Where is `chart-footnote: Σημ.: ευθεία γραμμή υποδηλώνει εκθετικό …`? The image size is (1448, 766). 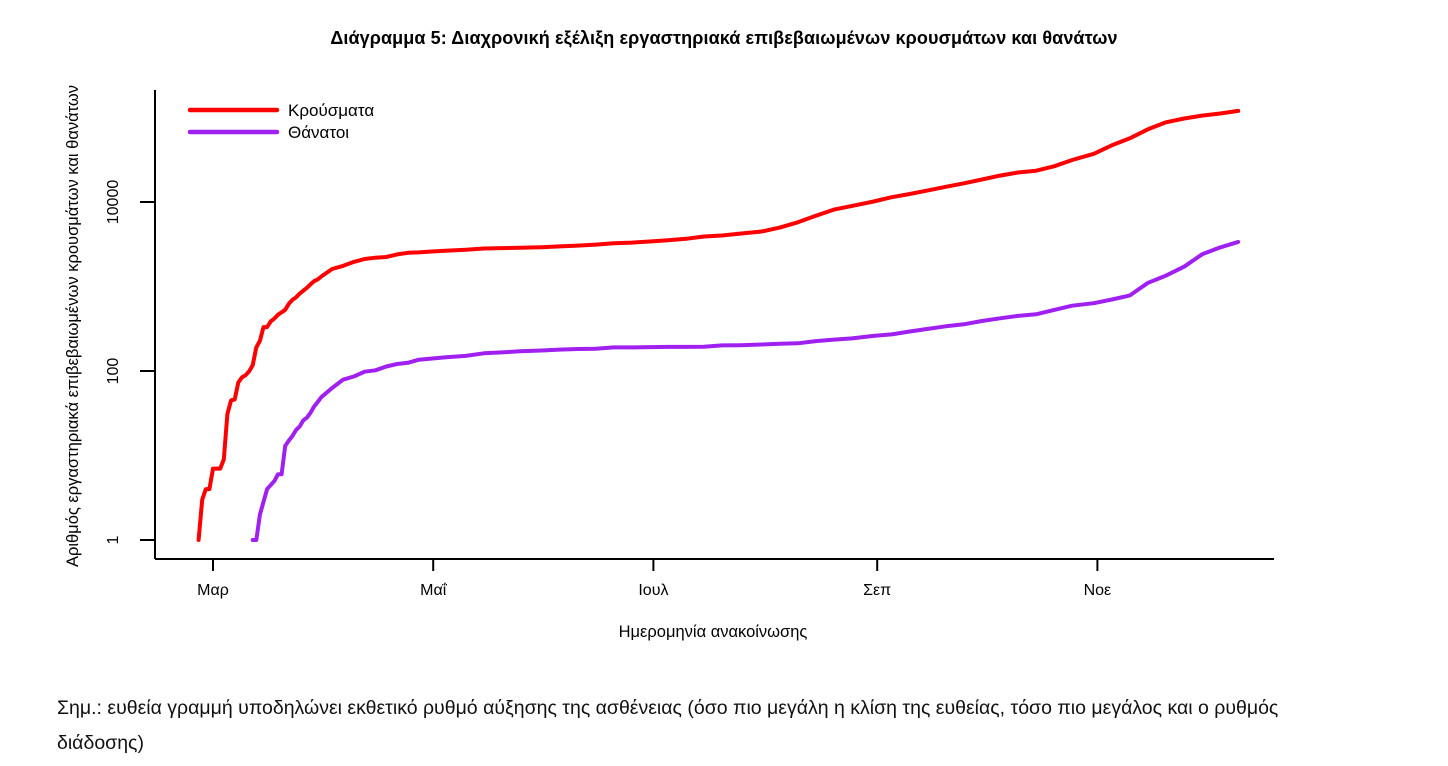
chart-footnote: Σημ.: ευθεία γραμμή υποδηλώνει εκθετικό … is located at coordinates (667, 726).